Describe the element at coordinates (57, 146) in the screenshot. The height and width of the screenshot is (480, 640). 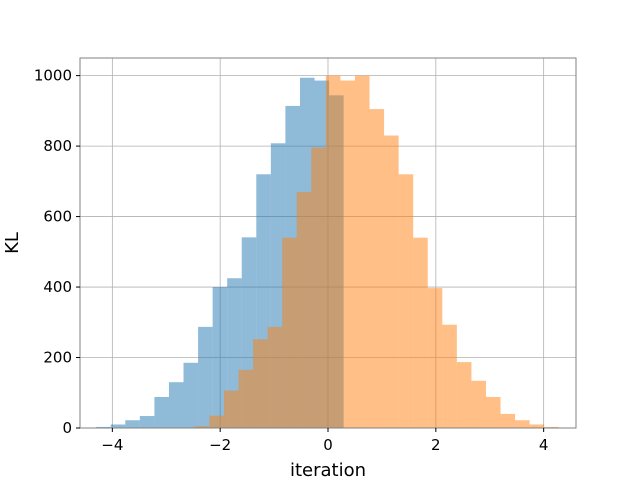
I see `y-tick-label: 800` at that location.